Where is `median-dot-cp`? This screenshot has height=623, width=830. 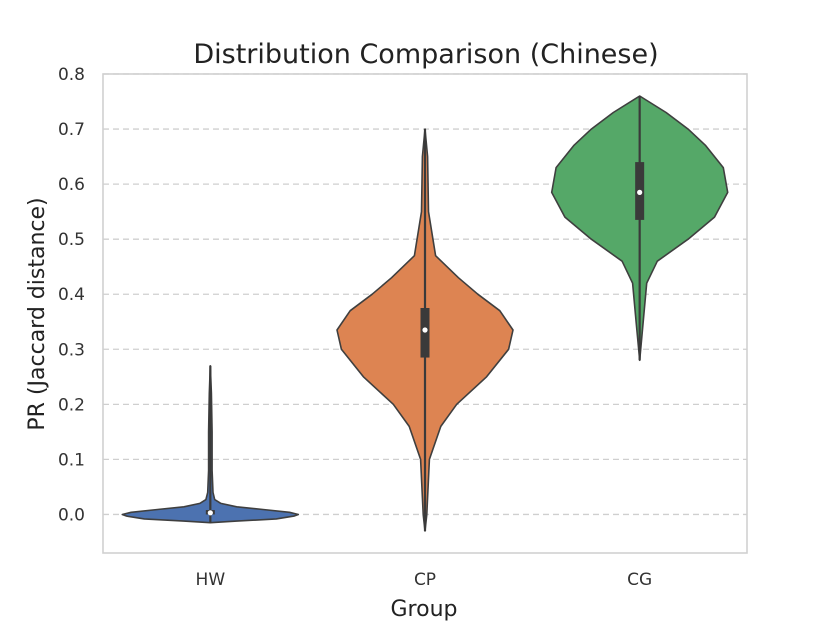 median-dot-cp is located at coordinates (425, 330).